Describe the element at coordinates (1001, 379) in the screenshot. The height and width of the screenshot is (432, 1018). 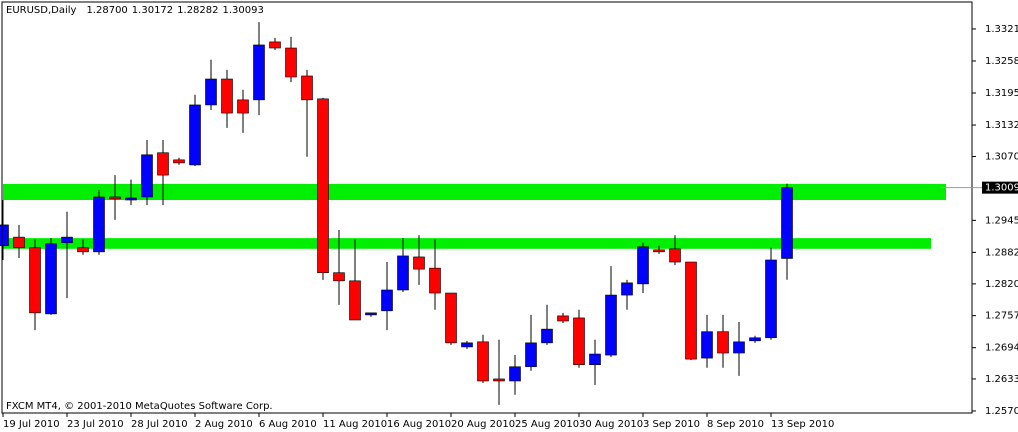
I see `y-tick-label: 1.26330` at that location.